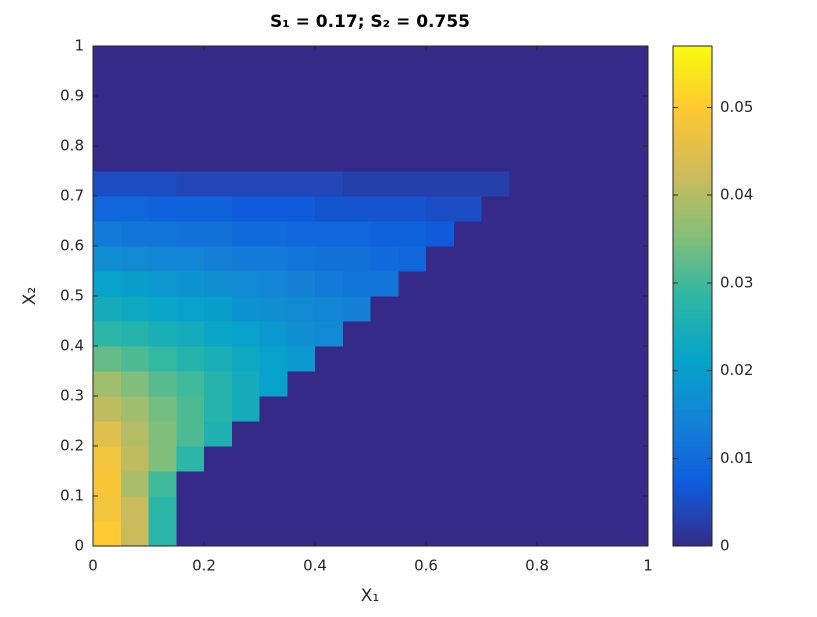 Image resolution: width=817 pixels, height=617 pixels. What do you see at coordinates (736, 370) in the screenshot?
I see `colorbar-tick-label: 0.02` at bounding box center [736, 370].